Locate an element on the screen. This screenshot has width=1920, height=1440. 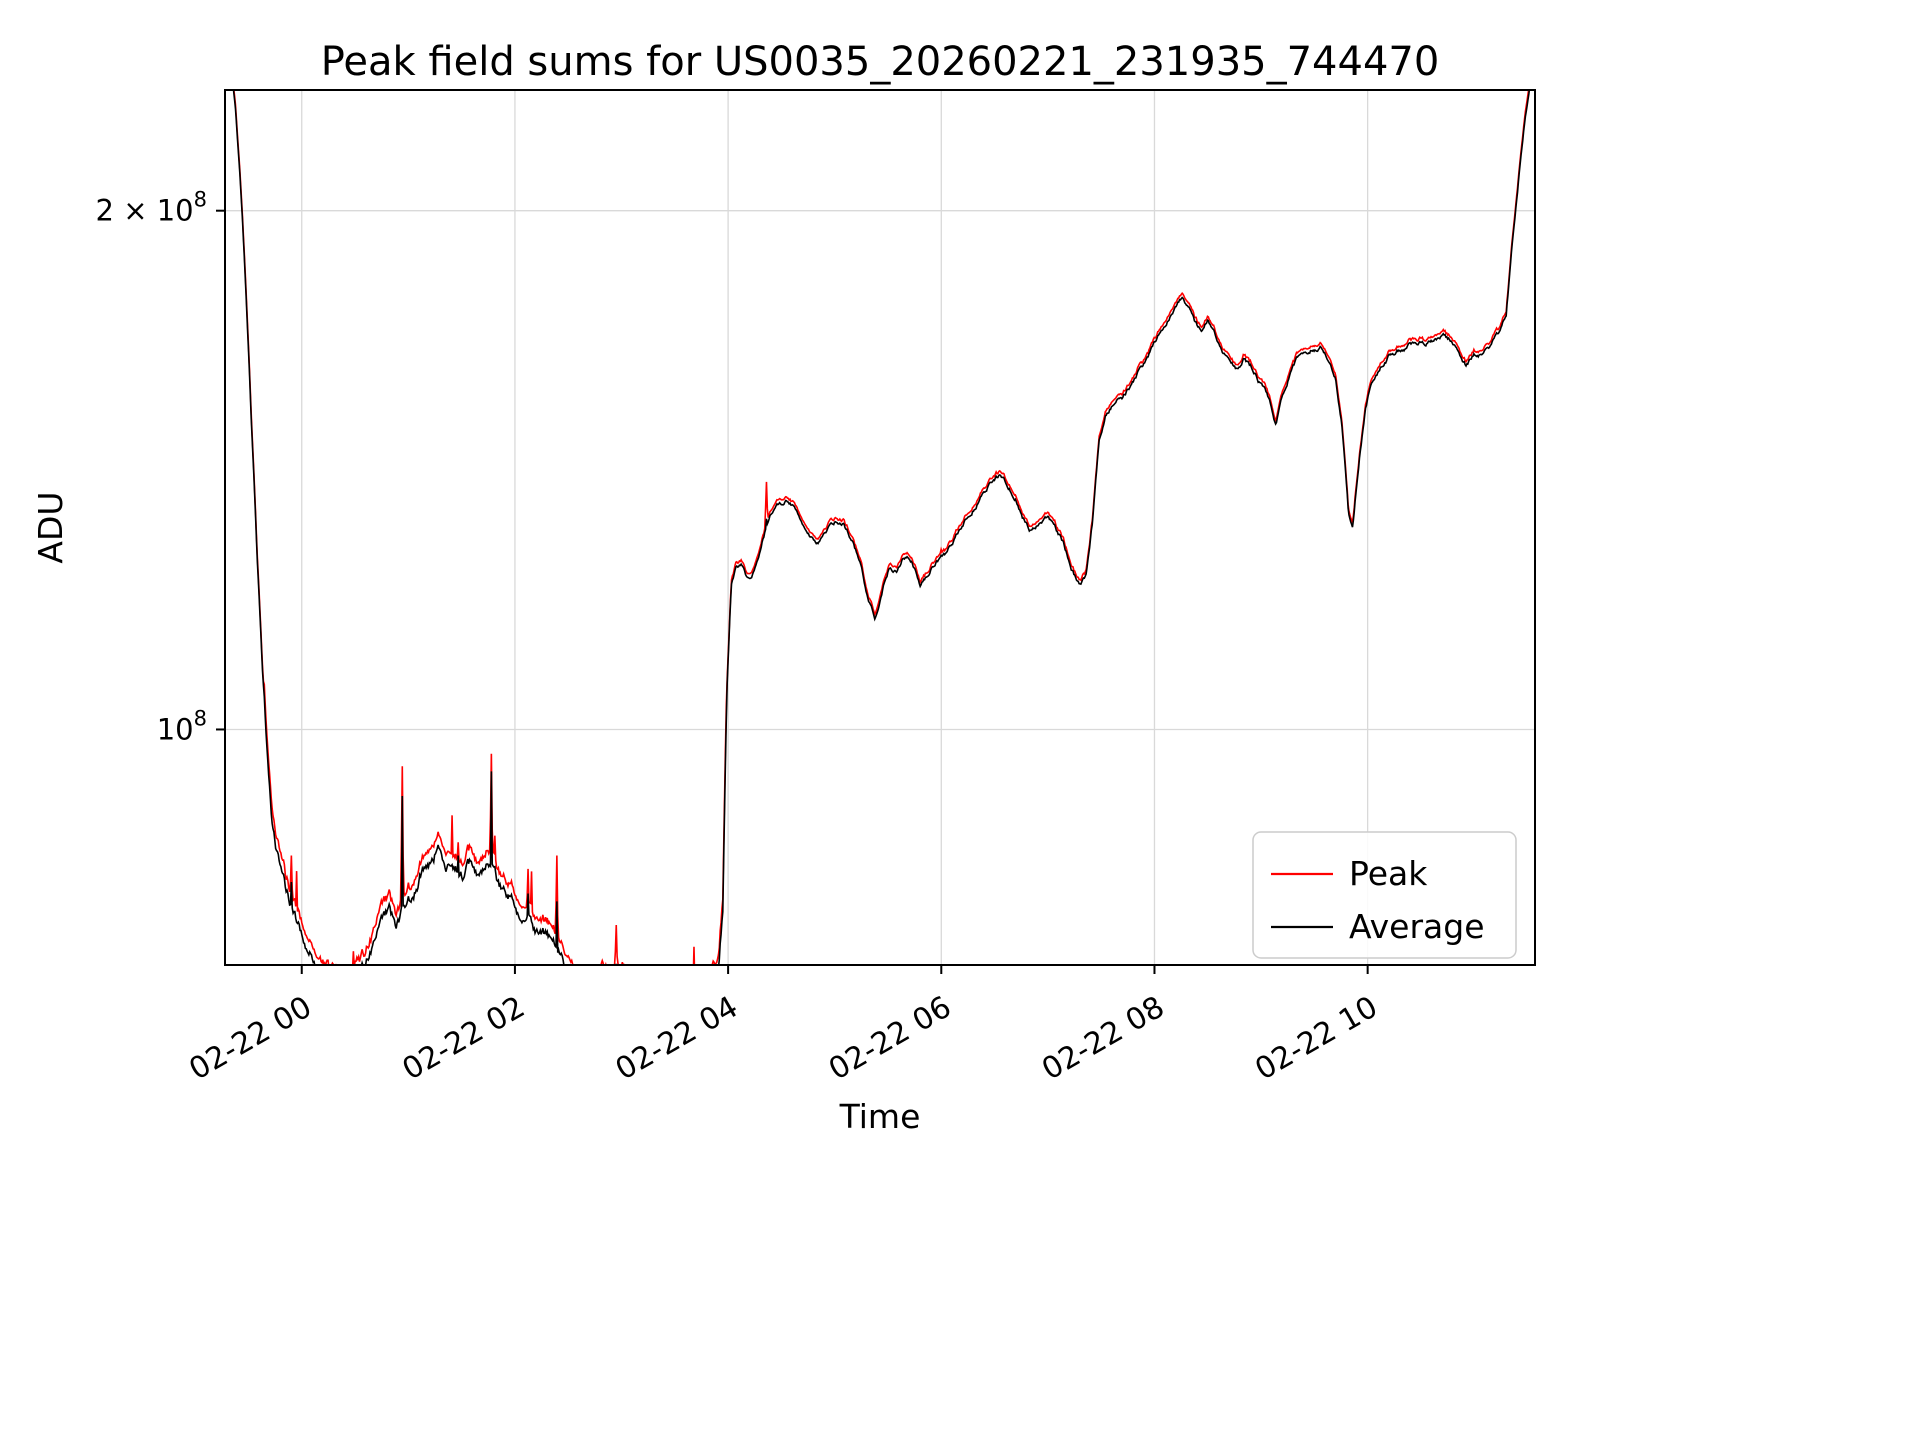
legend-label-peak: Peak is located at coordinates (1388, 873).